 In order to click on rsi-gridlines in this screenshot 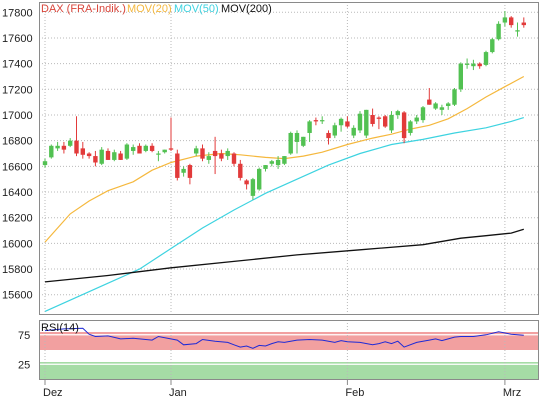, I will do `click(289, 349)`.